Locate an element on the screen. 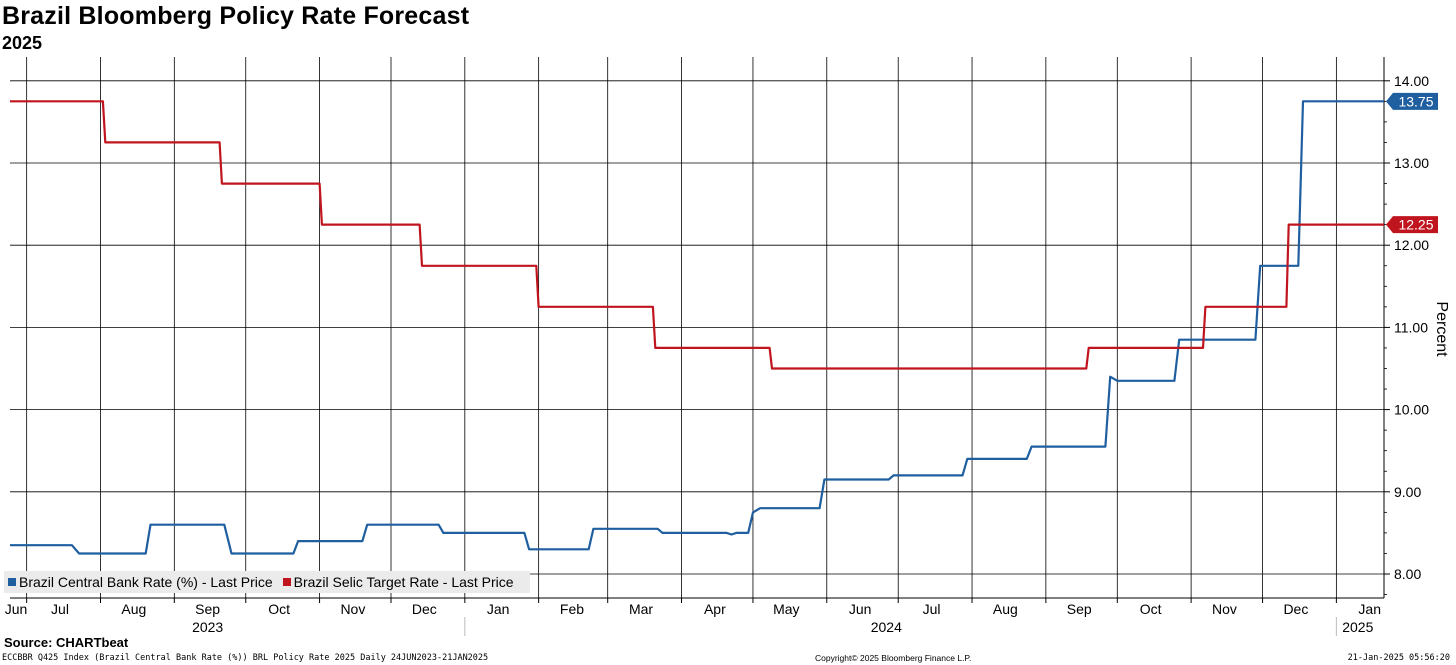  x-year-label: 2023 is located at coordinates (207, 627).